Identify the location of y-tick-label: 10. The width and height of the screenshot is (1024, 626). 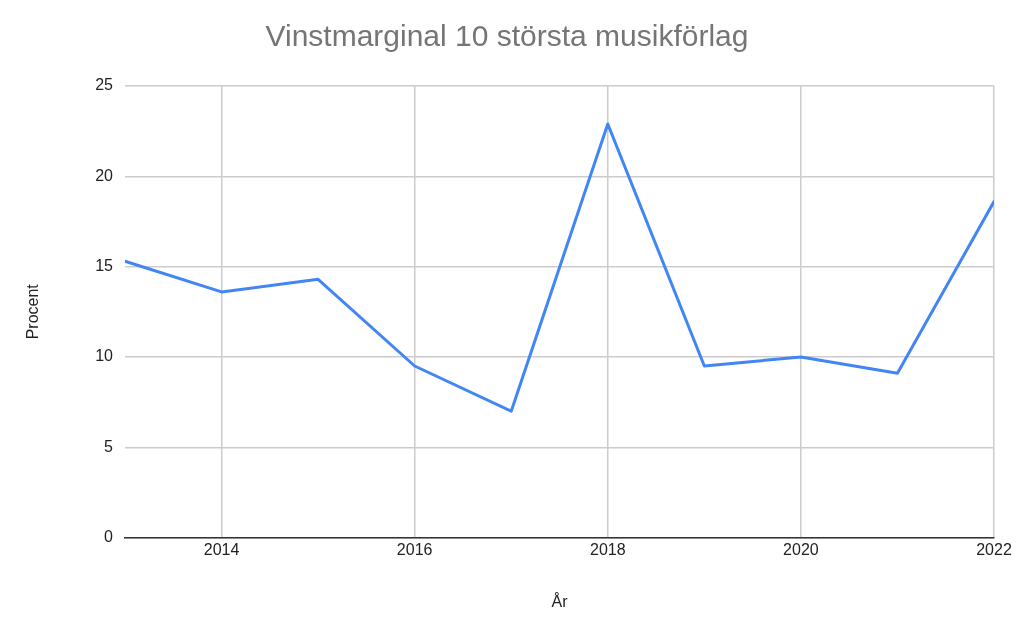
(104, 356).